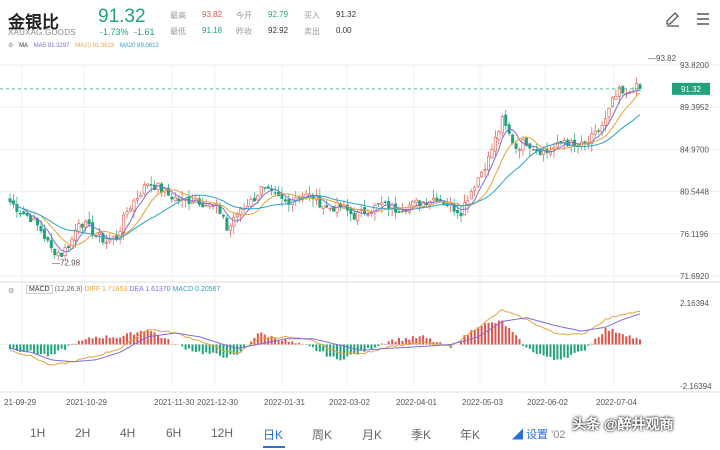  Describe the element at coordinates (662, 58) in the screenshot. I see `high-annotation: —93.82` at that location.